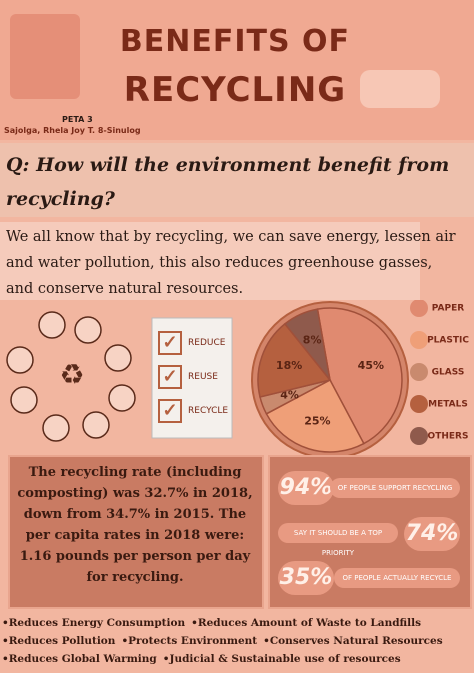 The height and width of the screenshot is (673, 474). What do you see at coordinates (432, 534) in the screenshot?
I see `stat-value: 74%` at bounding box center [432, 534].